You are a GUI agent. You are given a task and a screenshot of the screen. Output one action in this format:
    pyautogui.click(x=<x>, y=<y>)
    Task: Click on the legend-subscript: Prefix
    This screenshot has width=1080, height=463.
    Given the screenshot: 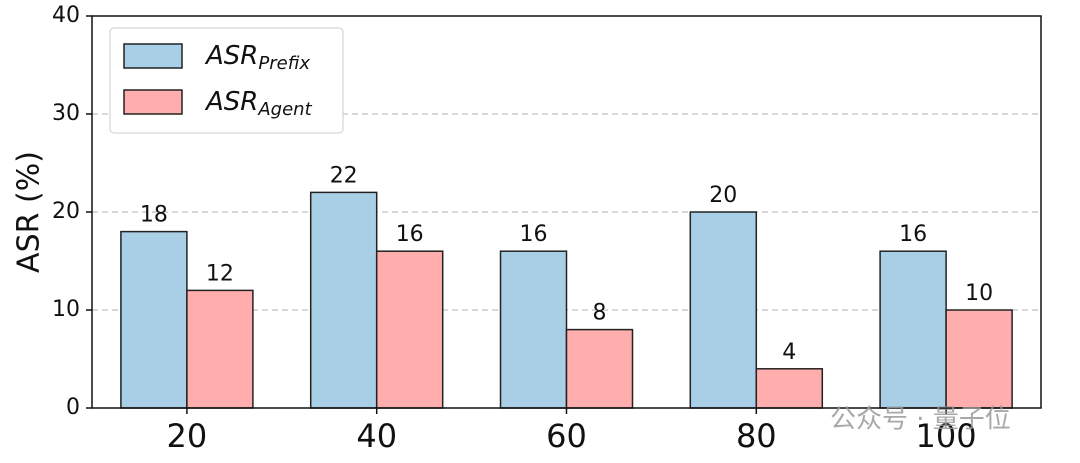 What is the action you would take?
    pyautogui.click(x=284, y=63)
    